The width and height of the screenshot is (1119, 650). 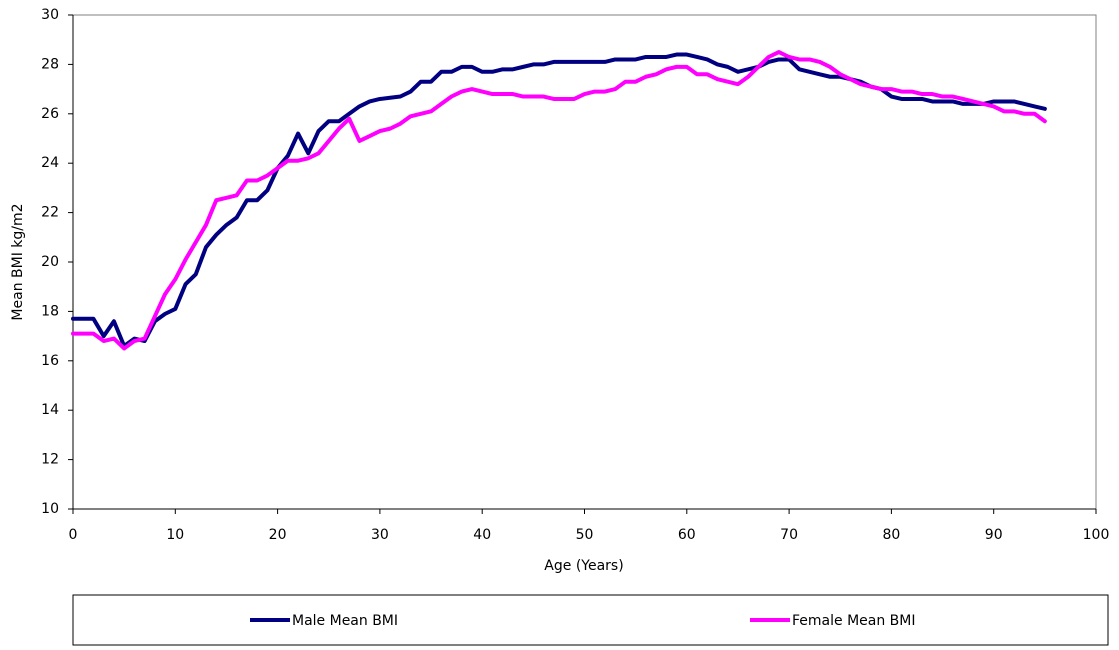 I want to click on legend-label: Male Mean BMI, so click(x=345, y=621).